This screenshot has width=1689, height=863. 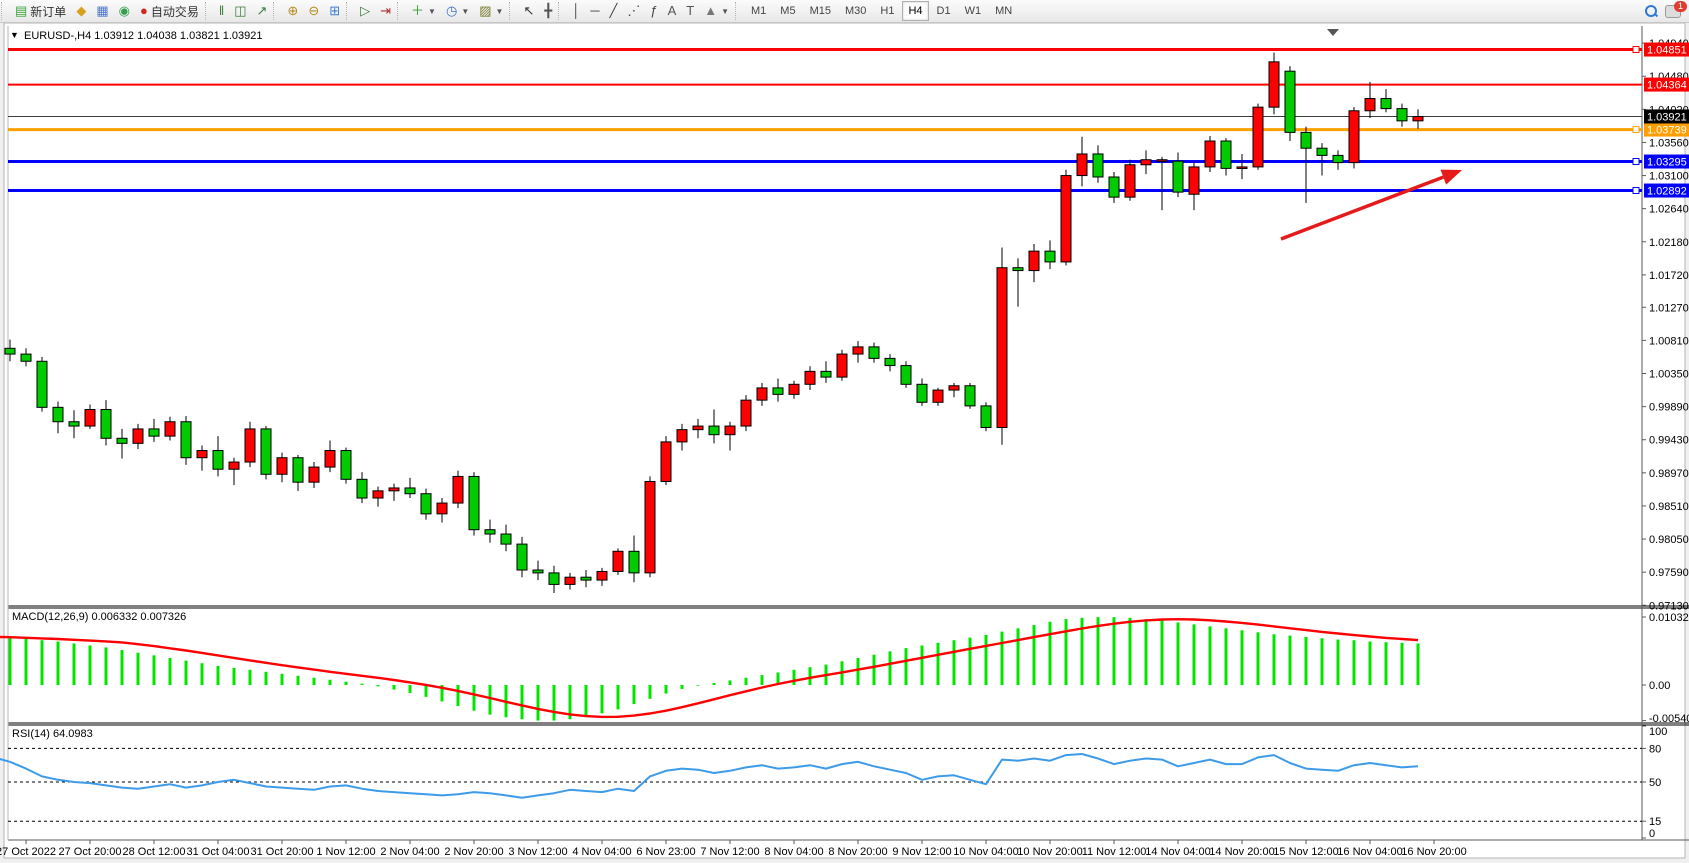 I want to click on sound-button: ◆, so click(x=81, y=11).